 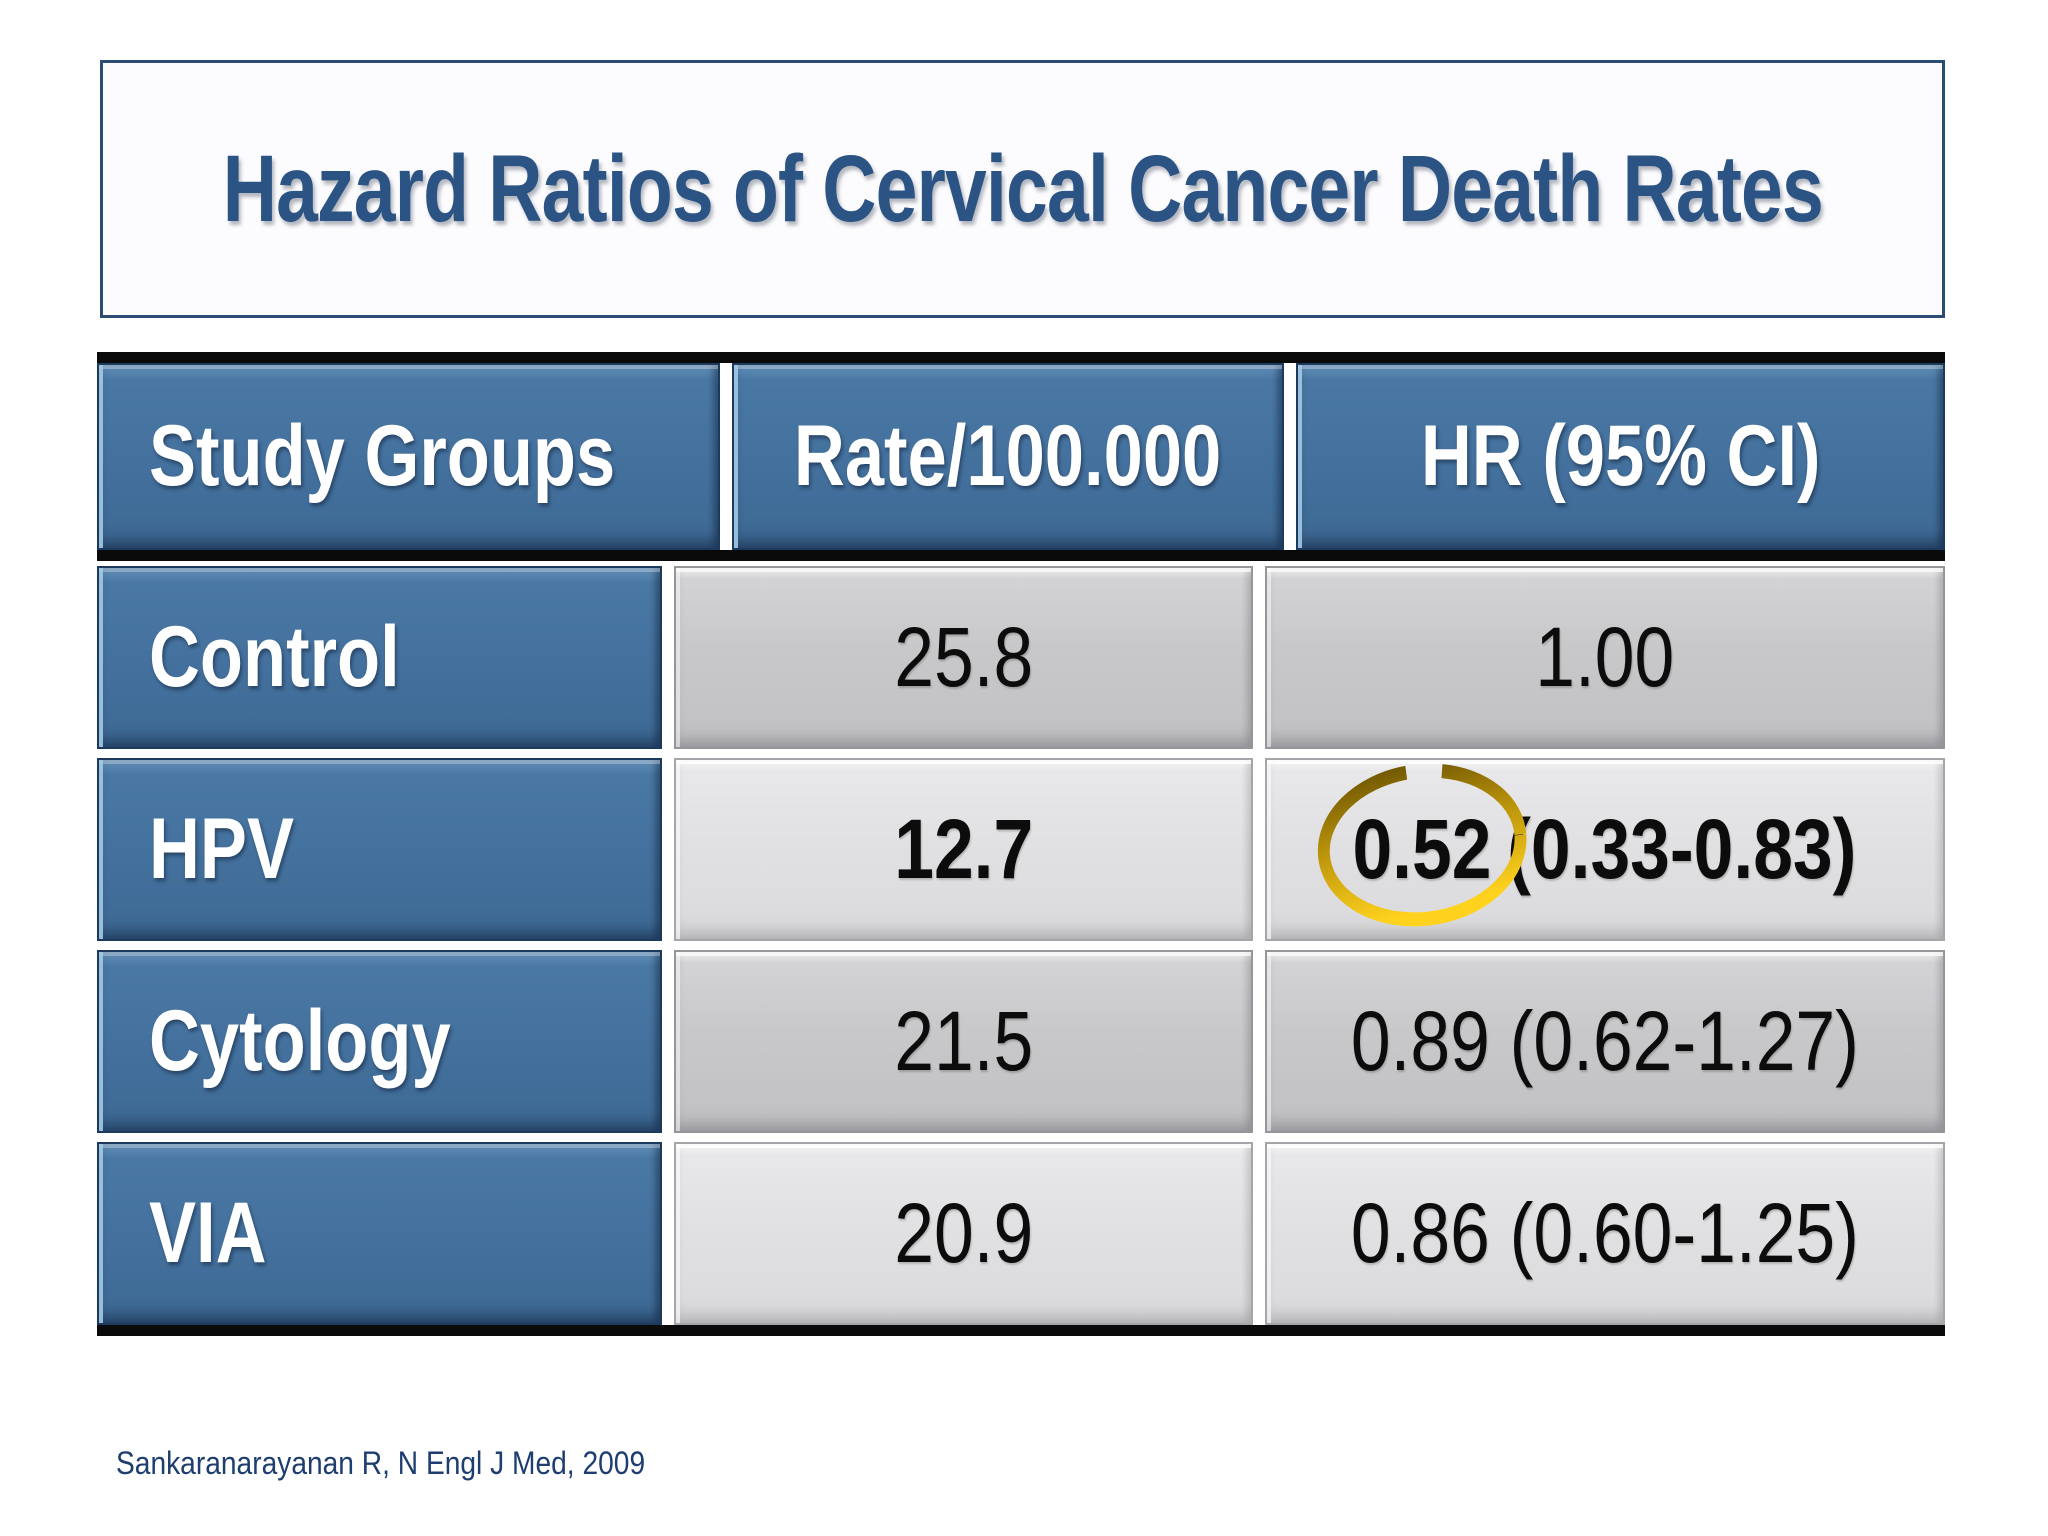 What do you see at coordinates (1021, 1330) in the screenshot?
I see `table-bottom-border` at bounding box center [1021, 1330].